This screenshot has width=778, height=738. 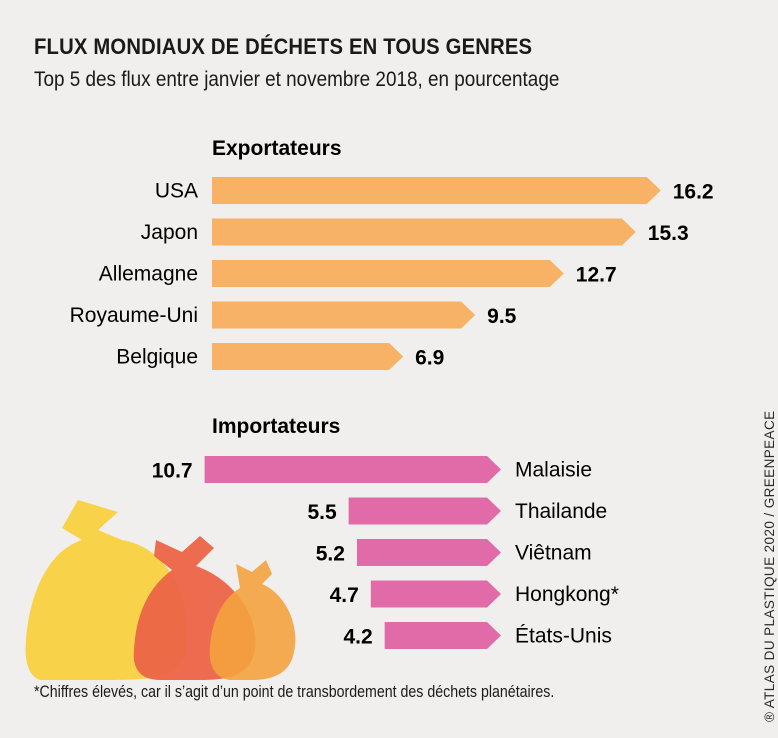 What do you see at coordinates (252, 620) in the screenshot?
I see `orange-bag-icon` at bounding box center [252, 620].